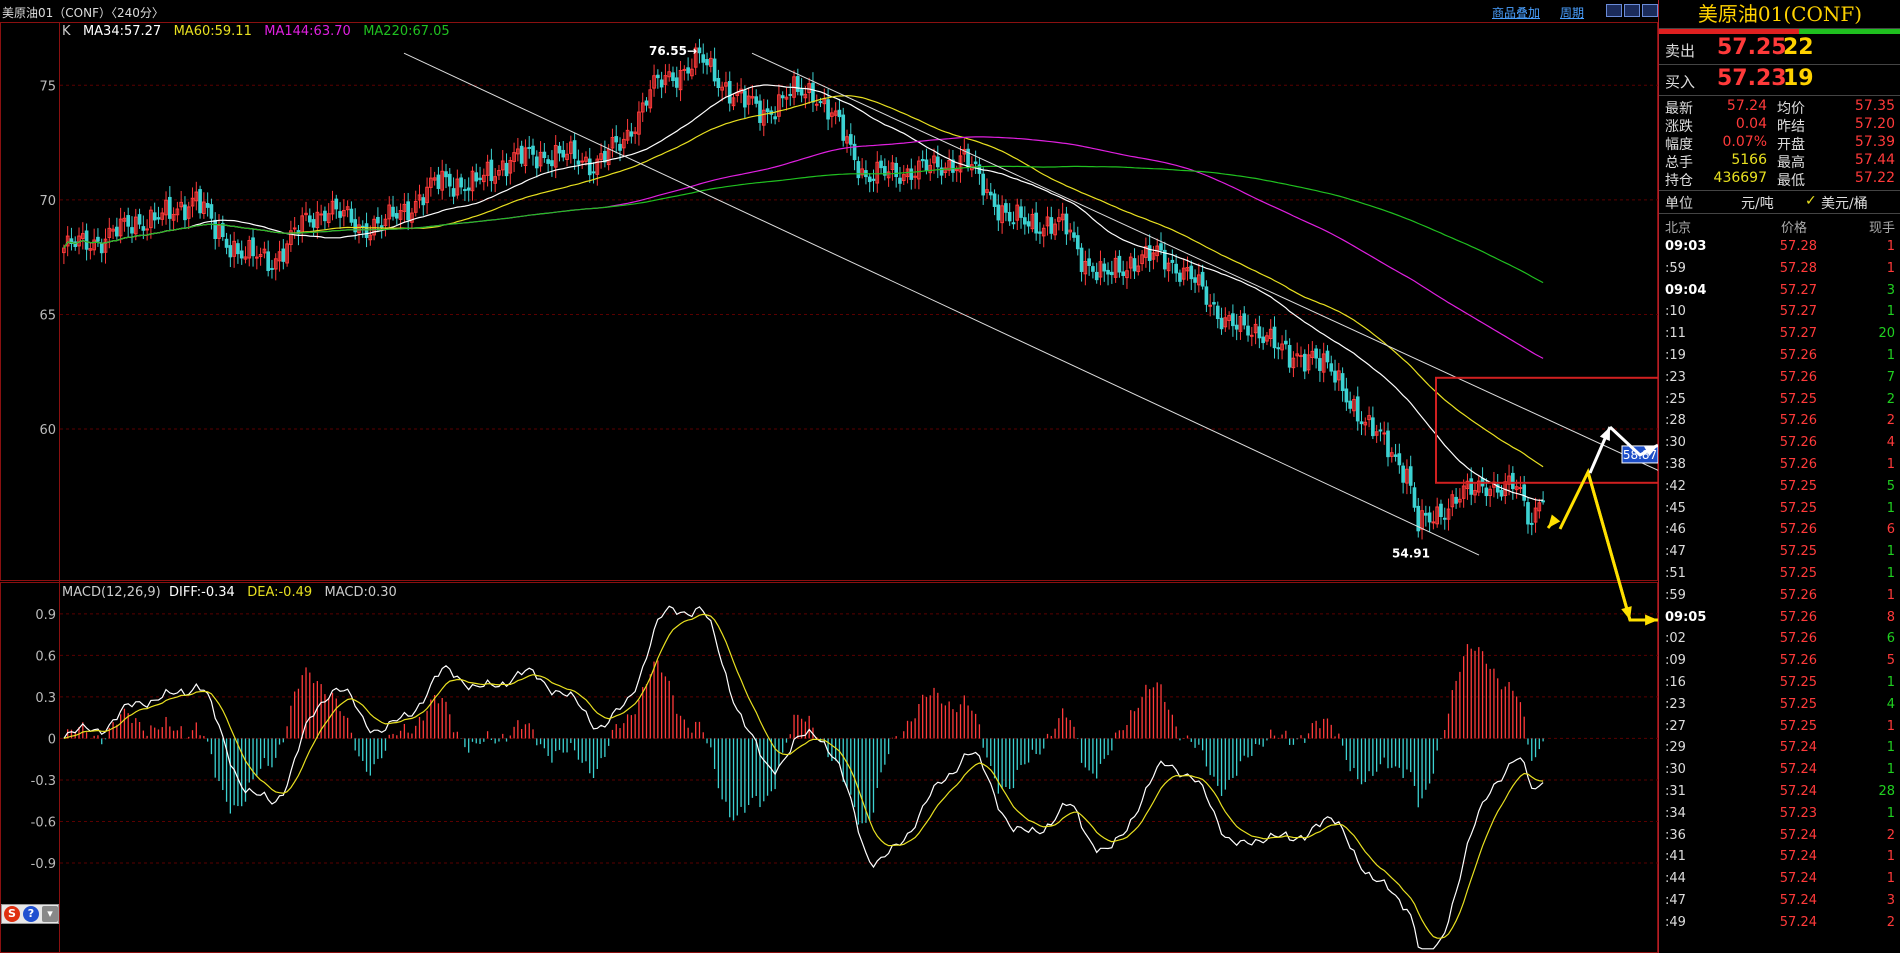 The width and height of the screenshot is (1900, 953). I want to click on tick-header: 北京 价格 现手, so click(1779, 225).